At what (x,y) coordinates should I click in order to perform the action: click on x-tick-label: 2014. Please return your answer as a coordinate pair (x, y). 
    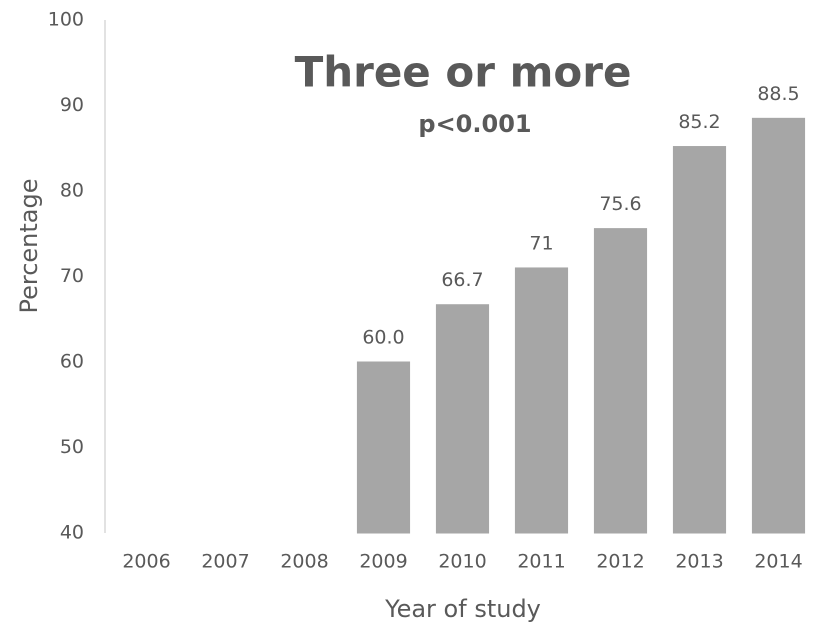
    Looking at the image, I should click on (778, 562).